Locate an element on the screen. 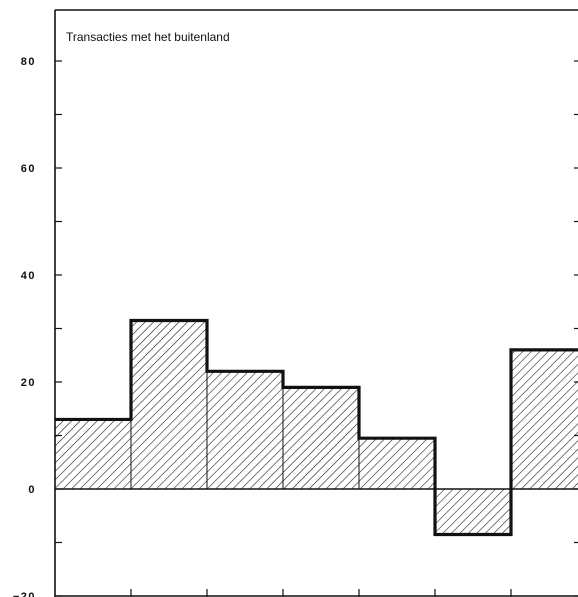 The width and height of the screenshot is (578, 597). y-tick-label: 20 is located at coordinates (28, 383).